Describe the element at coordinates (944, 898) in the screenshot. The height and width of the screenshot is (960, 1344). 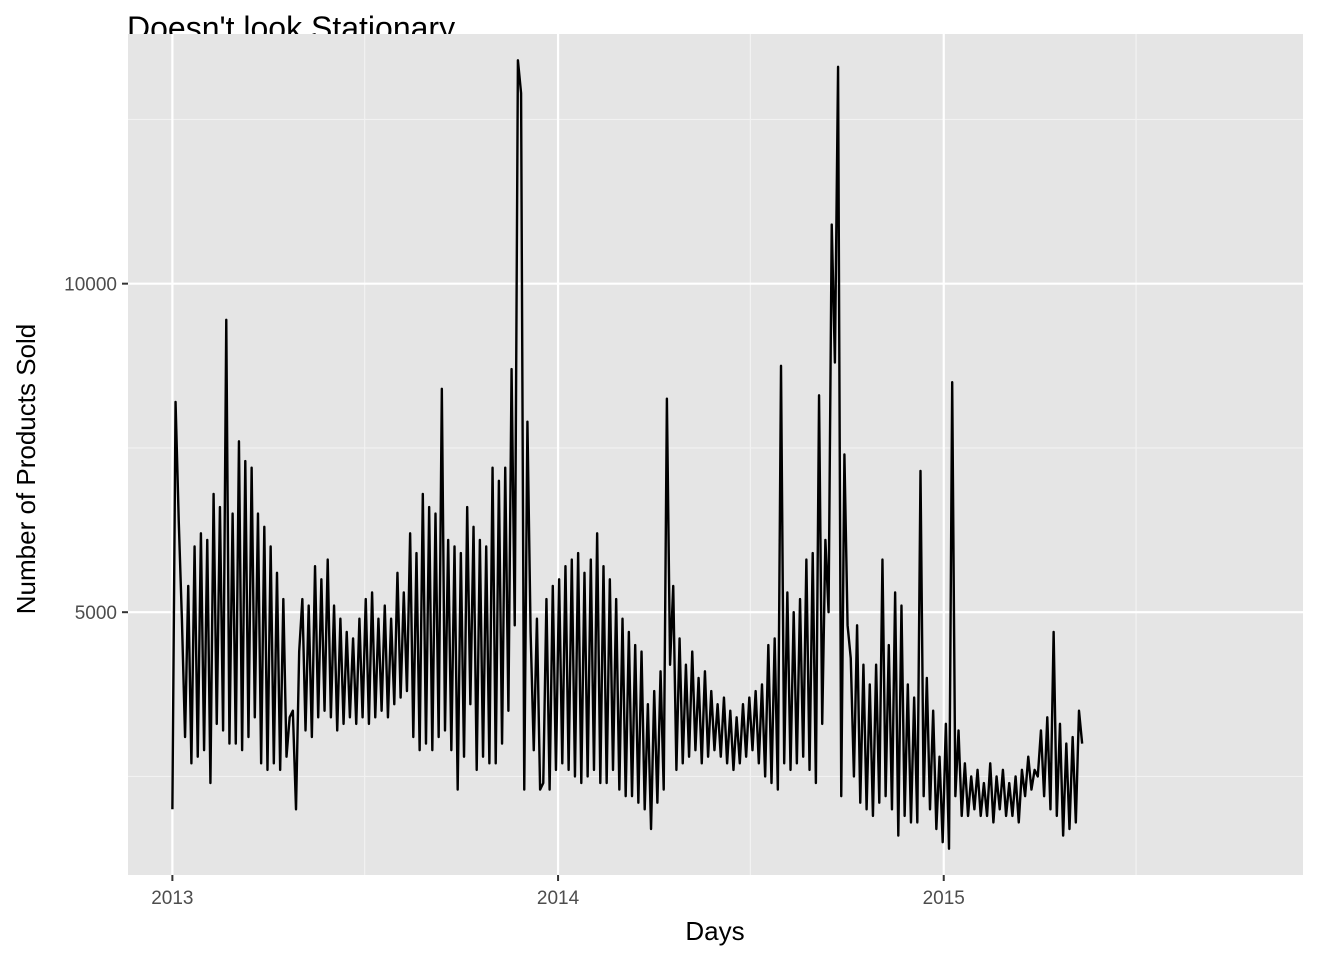
I see `x-tick-label: 2015` at that location.